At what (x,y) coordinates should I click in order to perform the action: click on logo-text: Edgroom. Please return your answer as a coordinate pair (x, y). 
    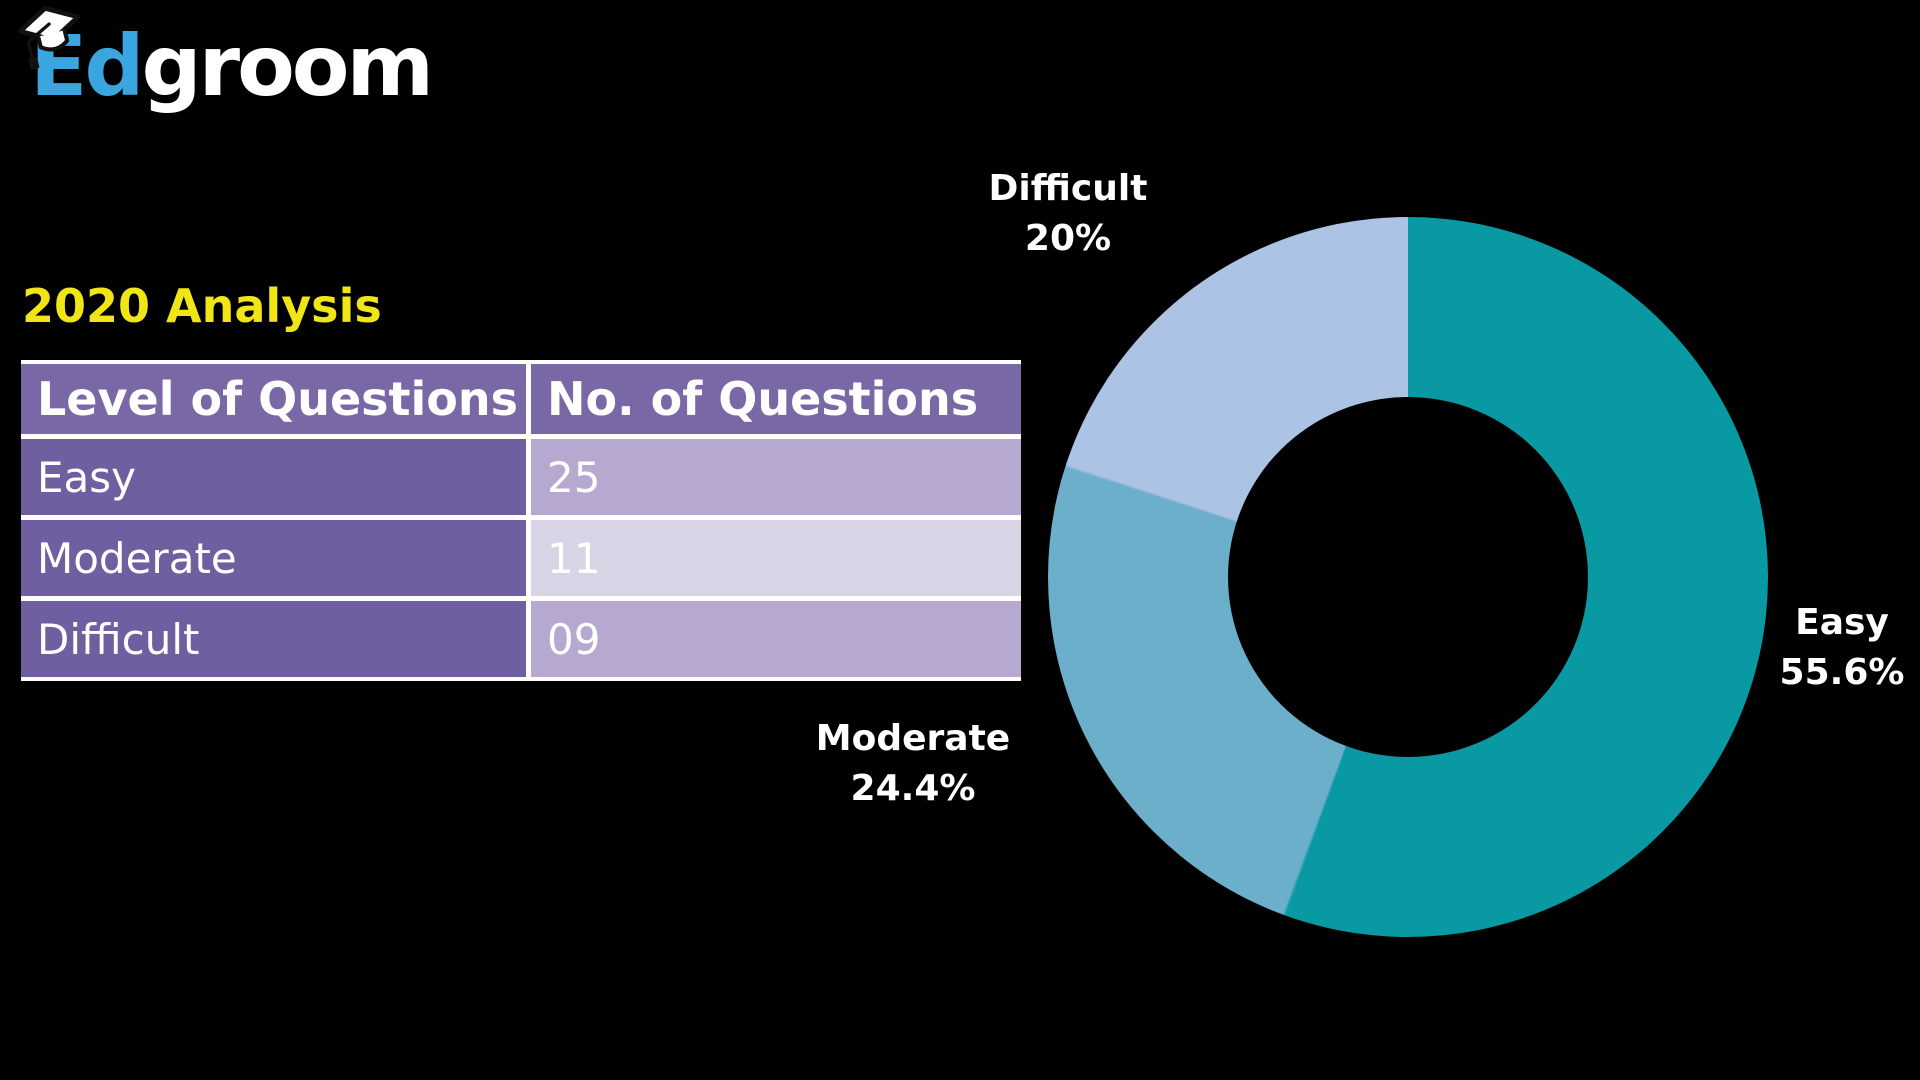
    Looking at the image, I should click on (232, 66).